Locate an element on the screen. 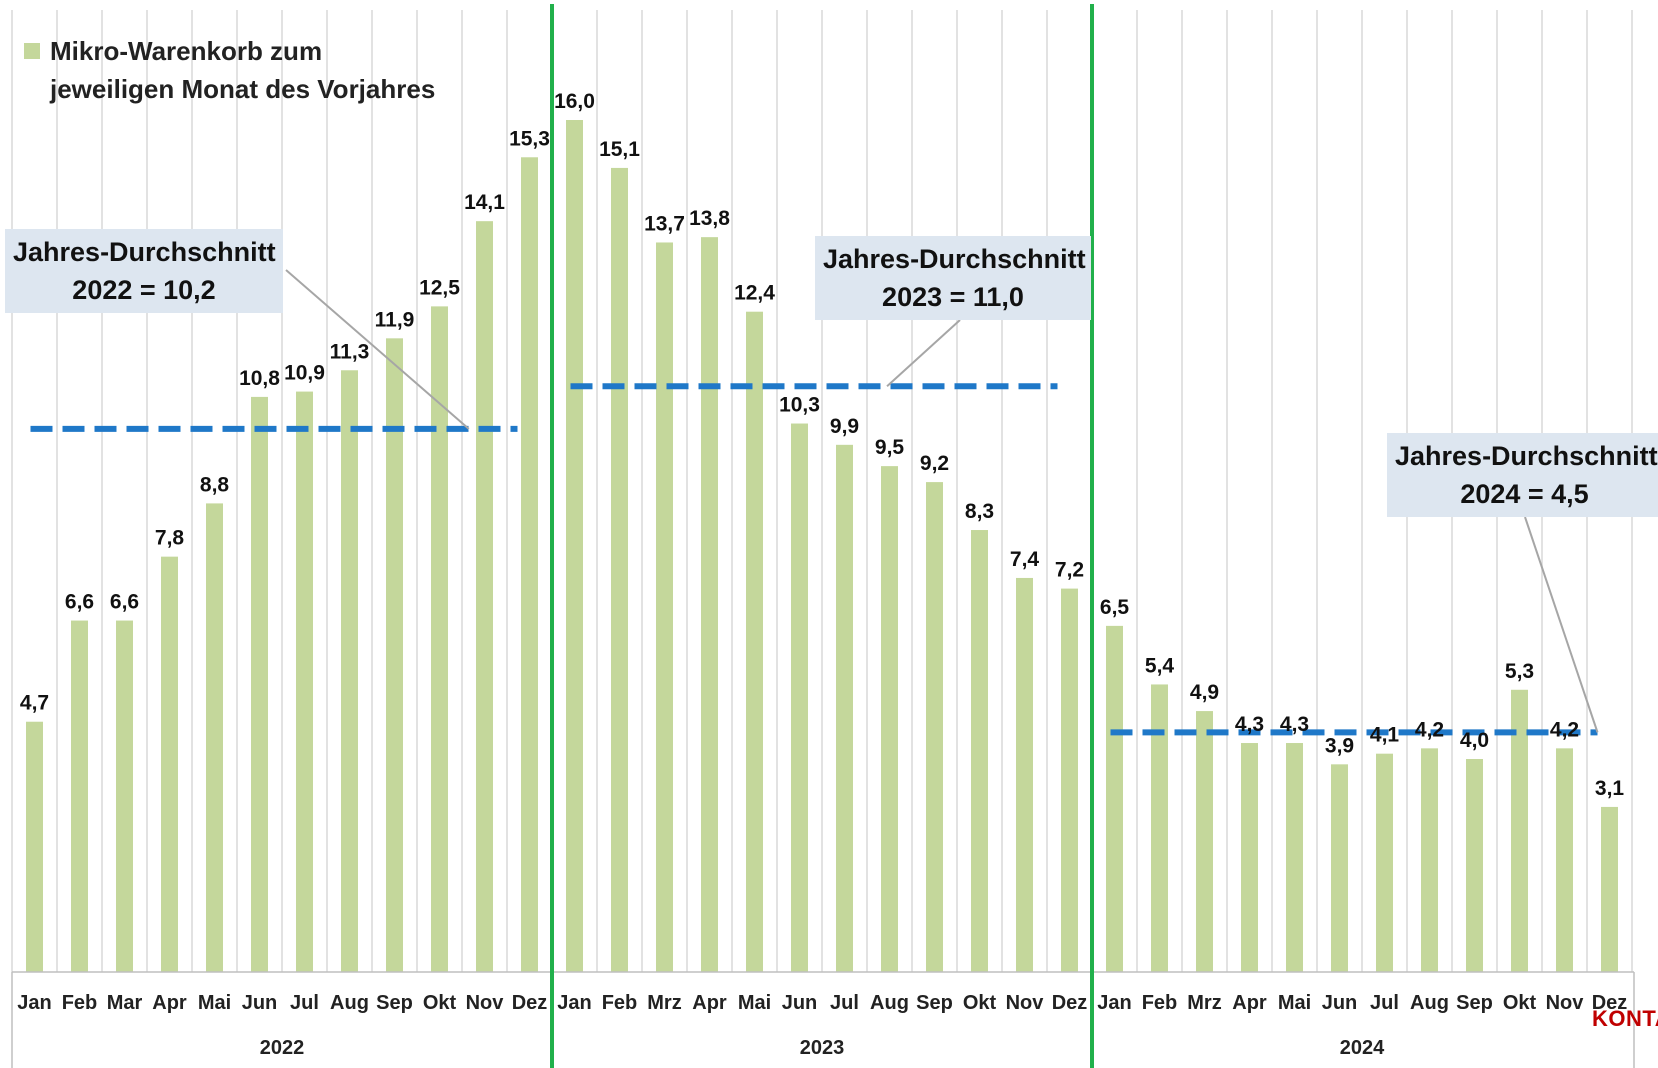 The width and height of the screenshot is (1658, 1068). average-callout-value: 2023 = 11,0 is located at coordinates (953, 297).